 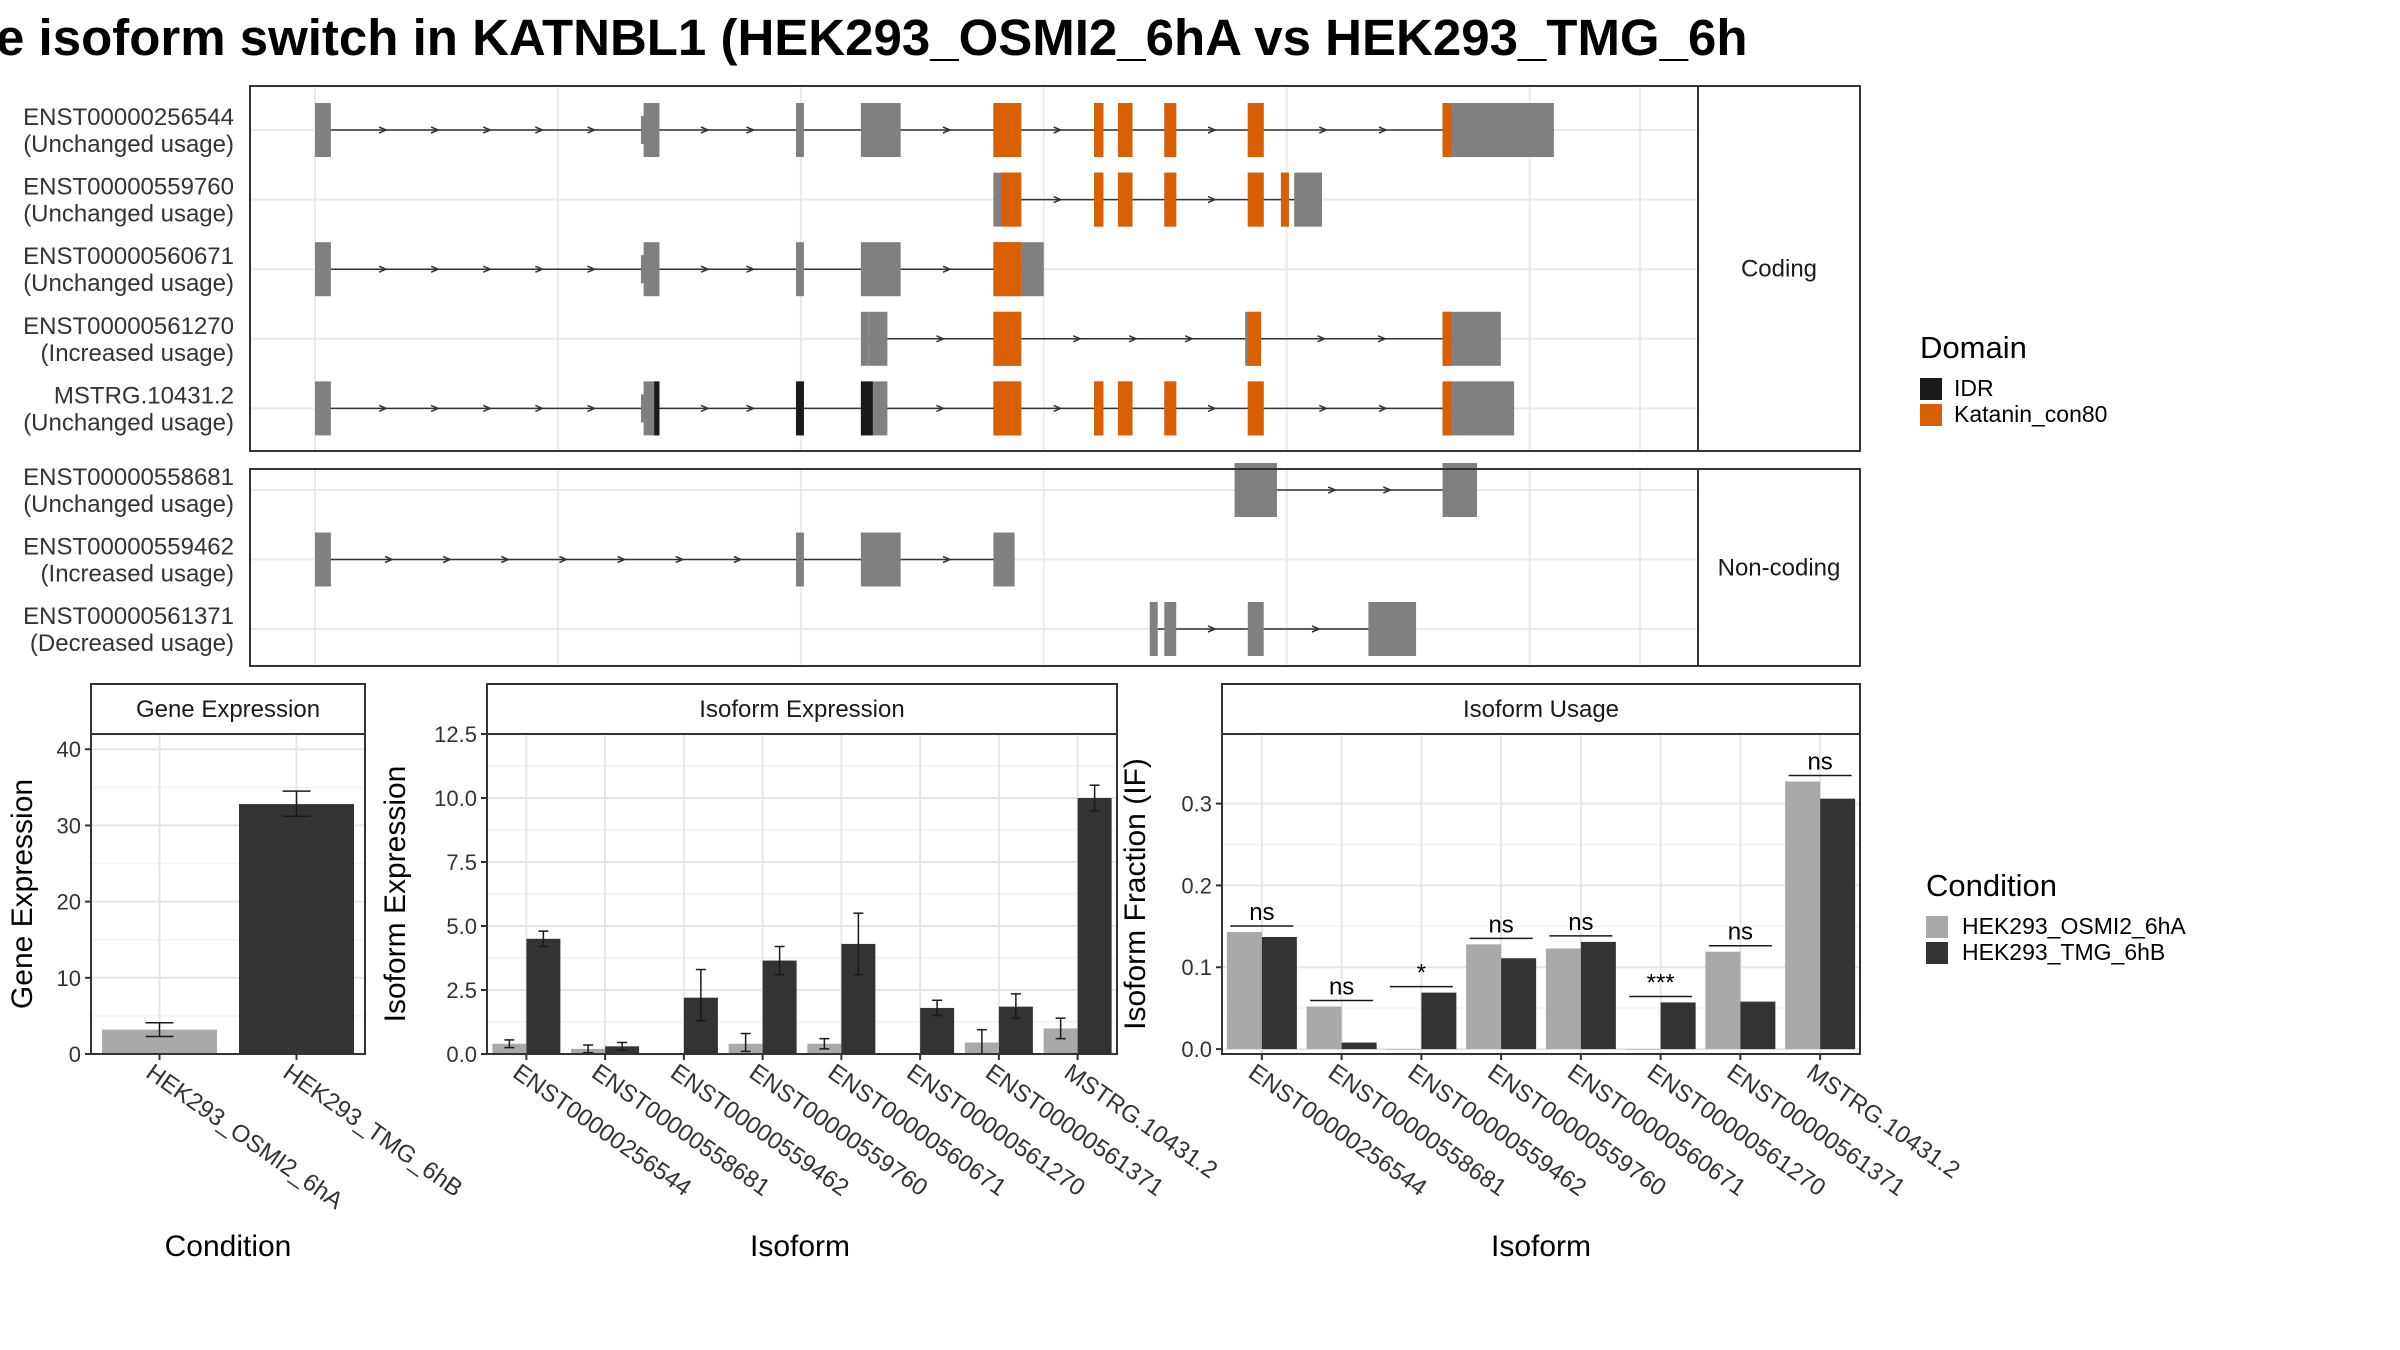 I want to click on condition-legend-key, so click(x=1937, y=953).